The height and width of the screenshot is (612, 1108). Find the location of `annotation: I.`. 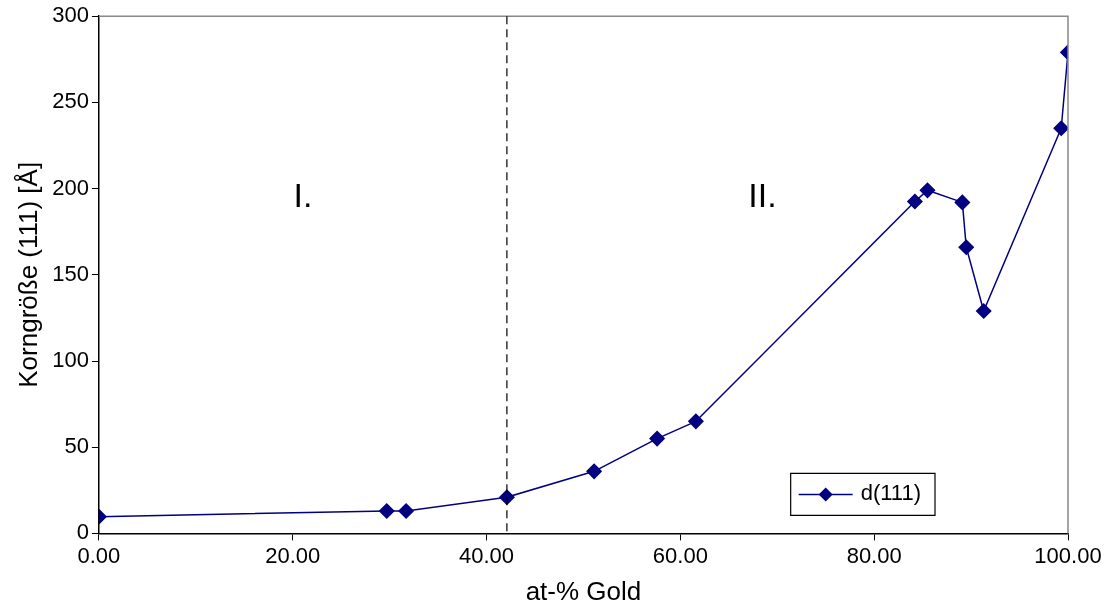

annotation: I. is located at coordinates (303, 194).